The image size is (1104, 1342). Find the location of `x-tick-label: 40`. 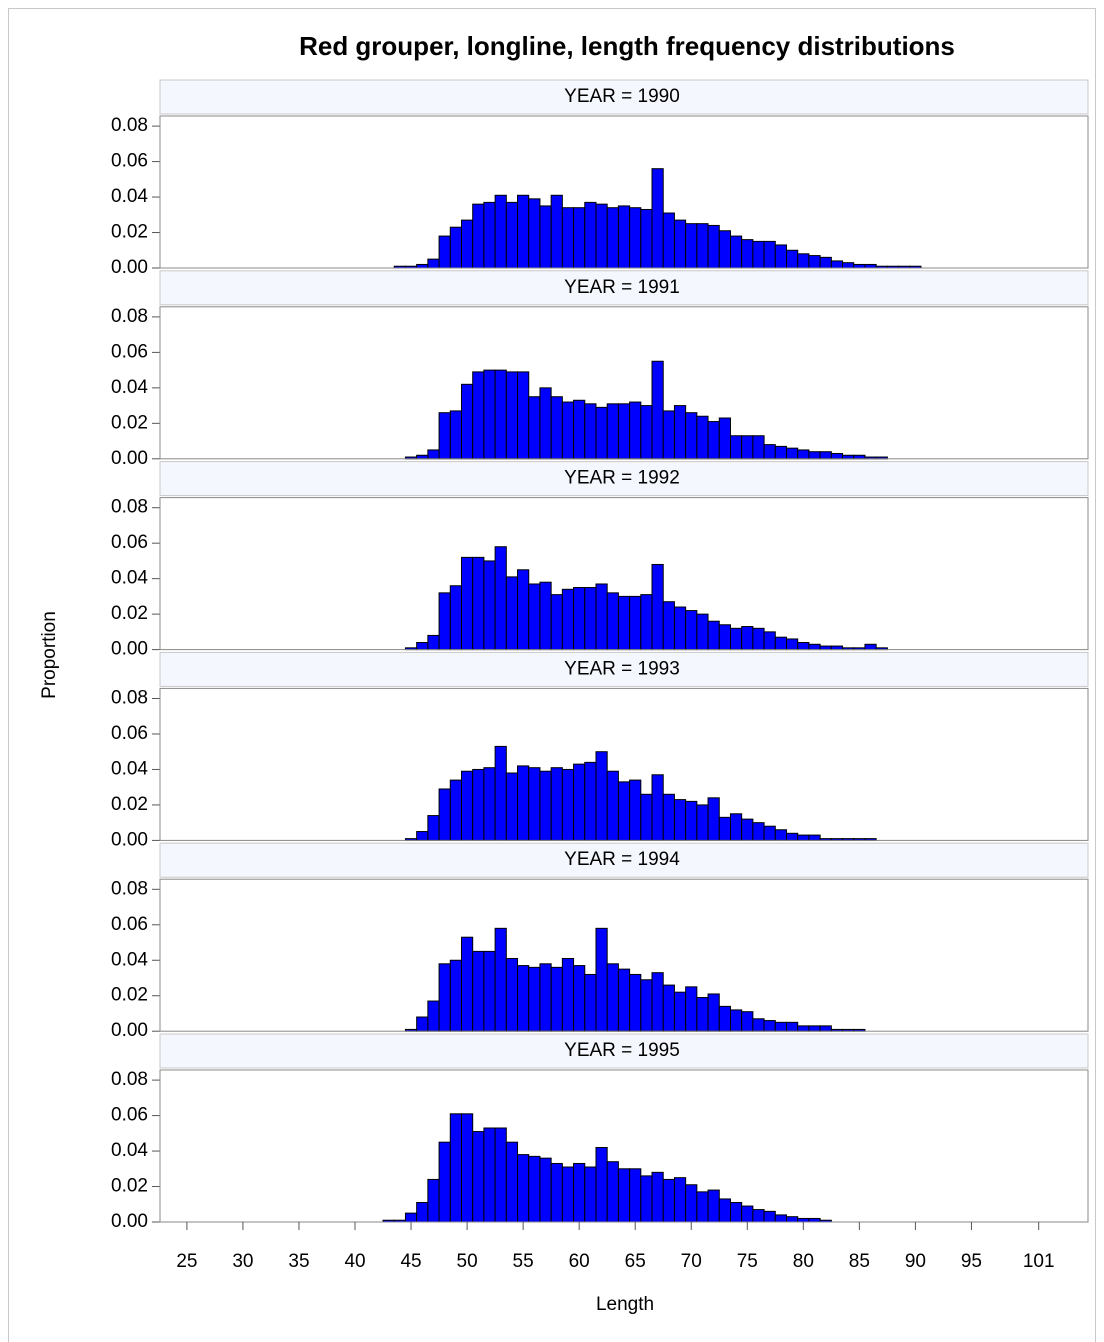

x-tick-label: 40 is located at coordinates (354, 1261).